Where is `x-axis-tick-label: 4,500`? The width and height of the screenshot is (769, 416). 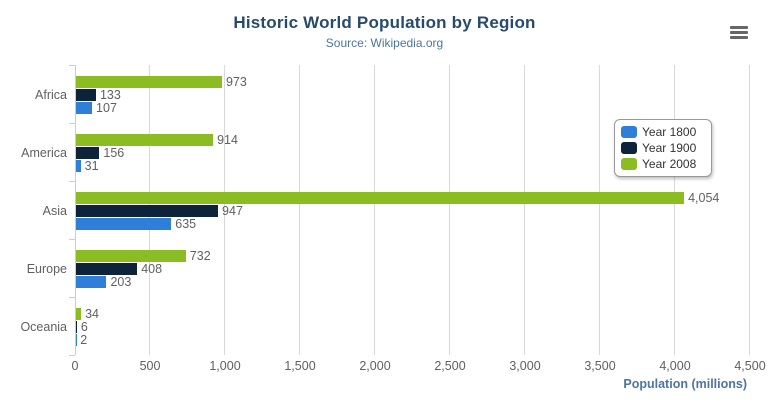 x-axis-tick-label: 4,500 is located at coordinates (750, 366).